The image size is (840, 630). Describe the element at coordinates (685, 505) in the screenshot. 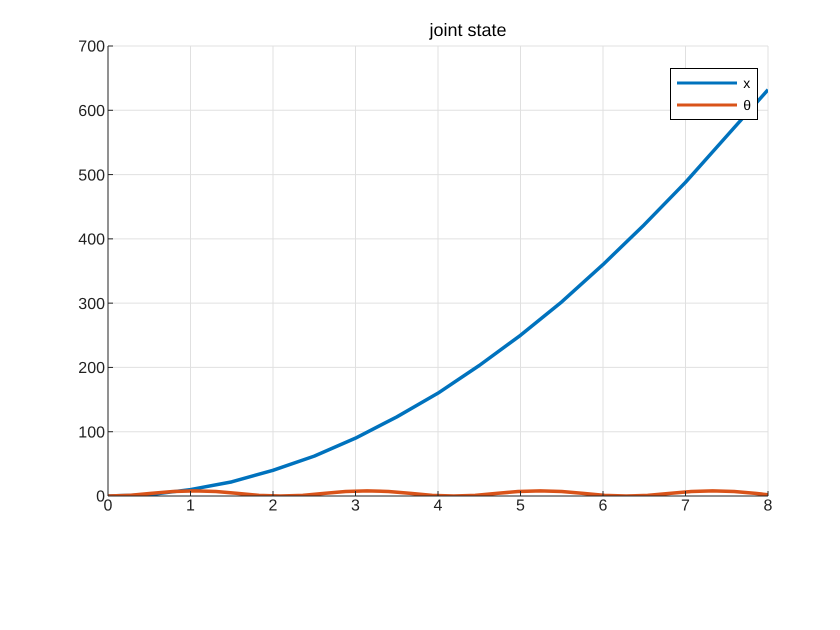

I see `x-tick-label: 7` at that location.